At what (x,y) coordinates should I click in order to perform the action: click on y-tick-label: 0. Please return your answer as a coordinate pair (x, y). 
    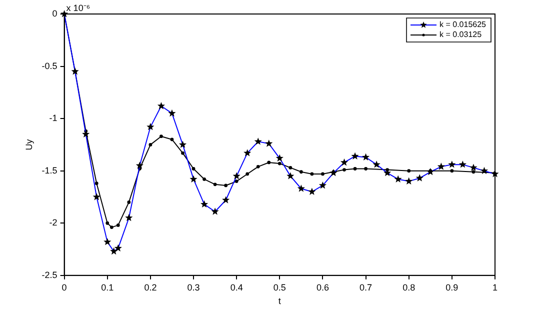
    Looking at the image, I should click on (55, 13).